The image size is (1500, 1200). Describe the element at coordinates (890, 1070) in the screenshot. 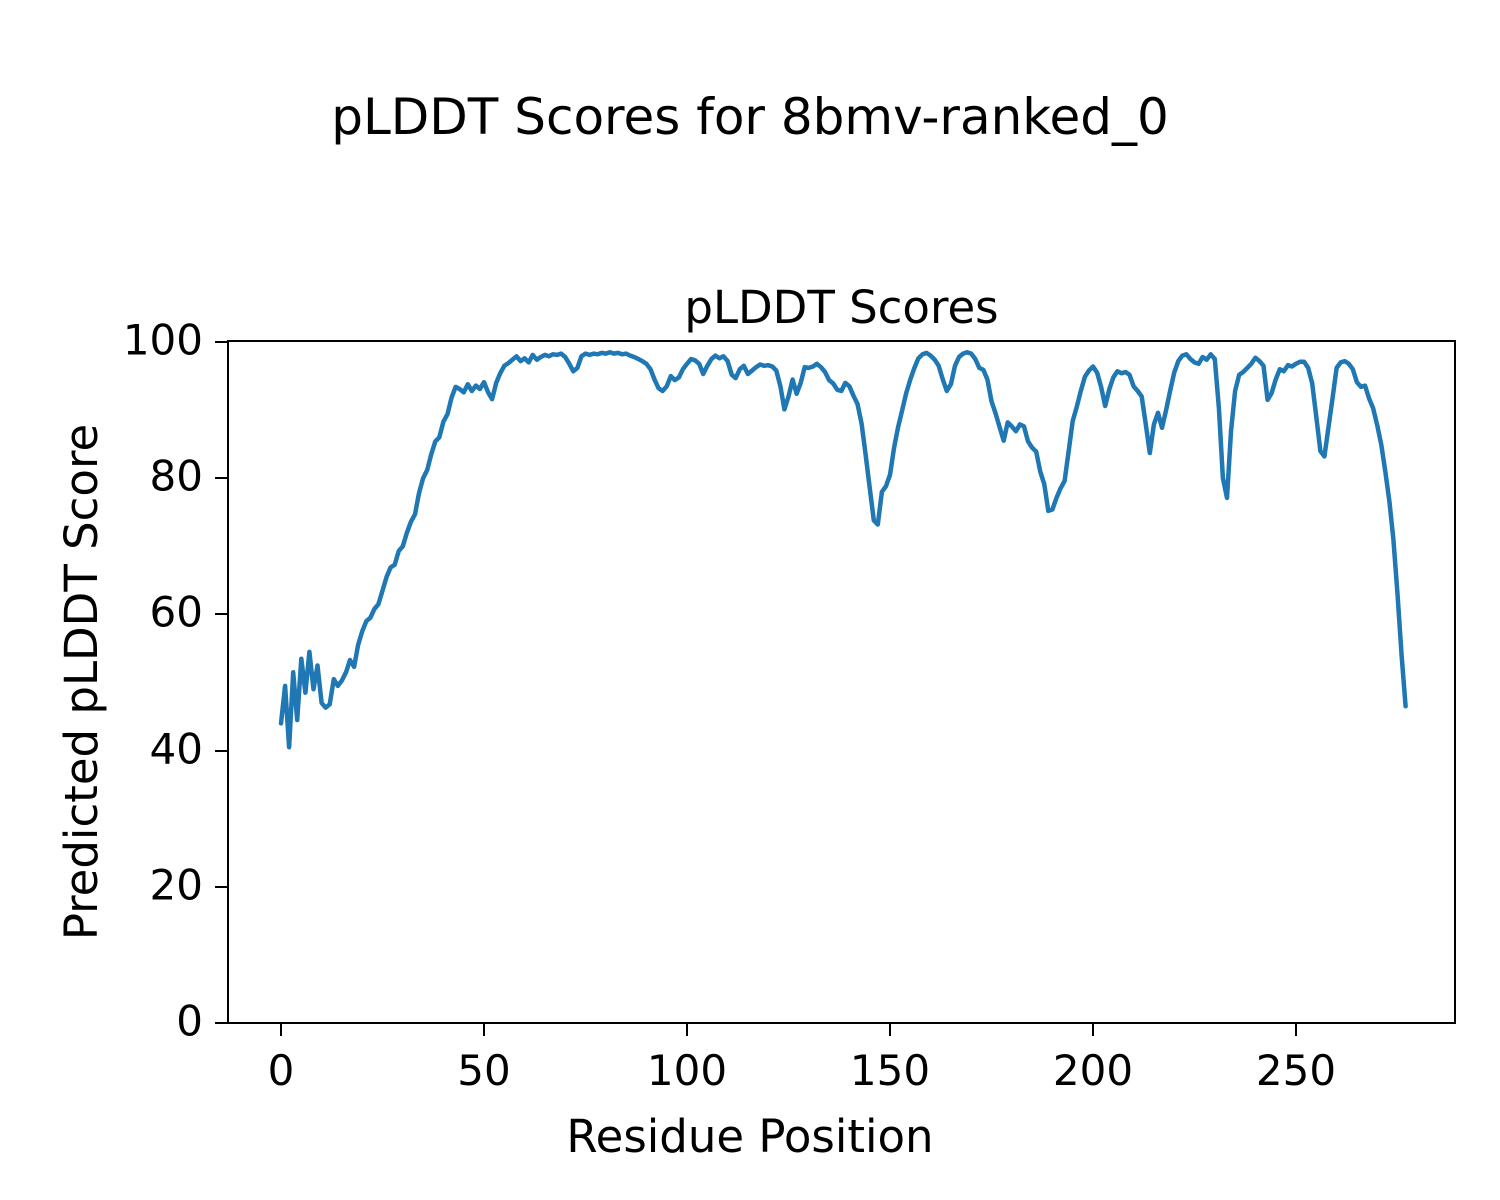

I see `x-tick-label: 150` at that location.